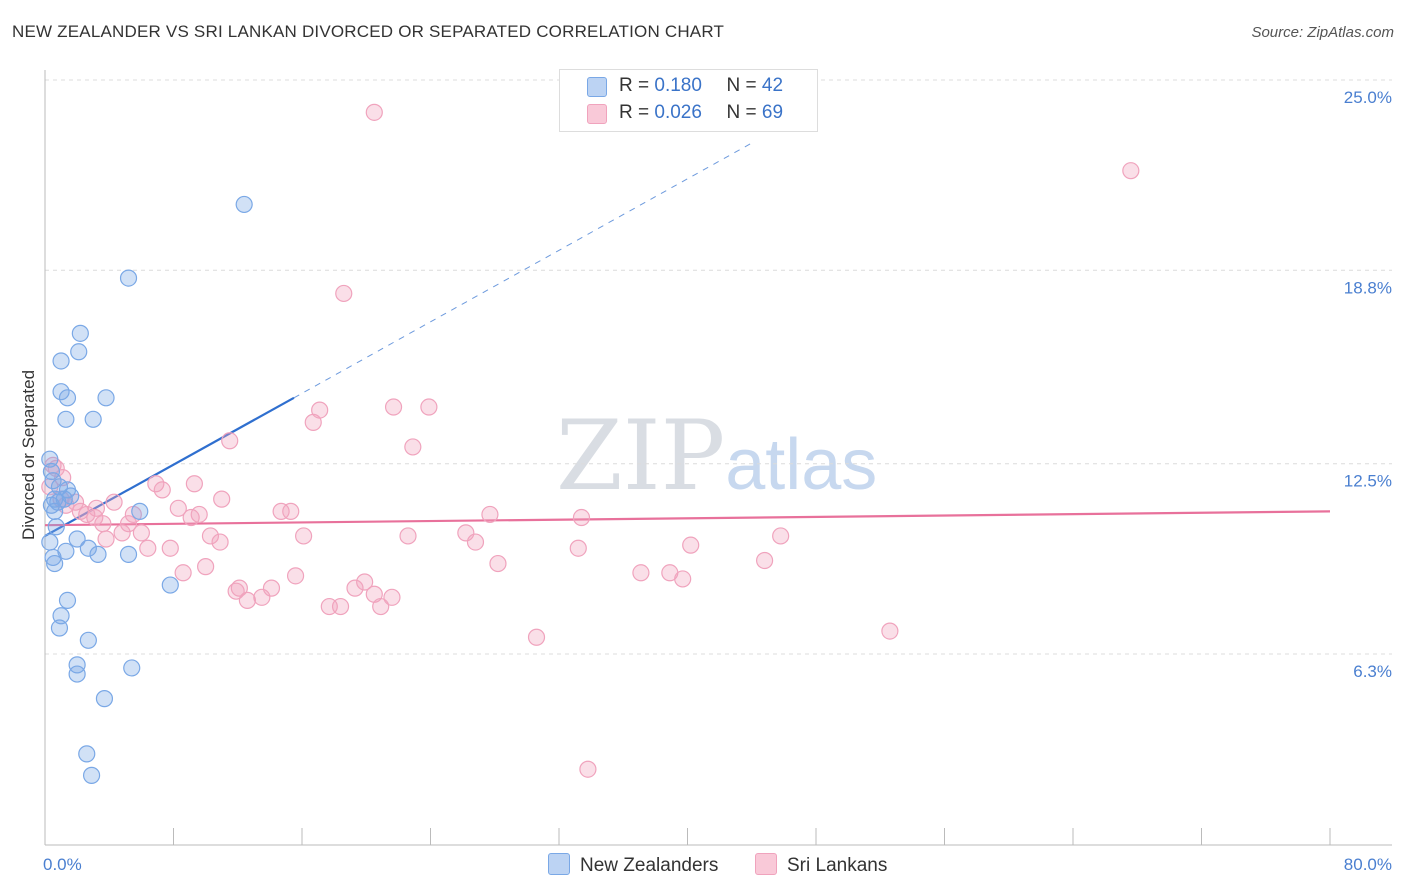 This screenshot has width=1406, height=892. What do you see at coordinates (837, 865) in the screenshot?
I see `bottom-legend-sl-label: Sri Lankans` at bounding box center [837, 865].